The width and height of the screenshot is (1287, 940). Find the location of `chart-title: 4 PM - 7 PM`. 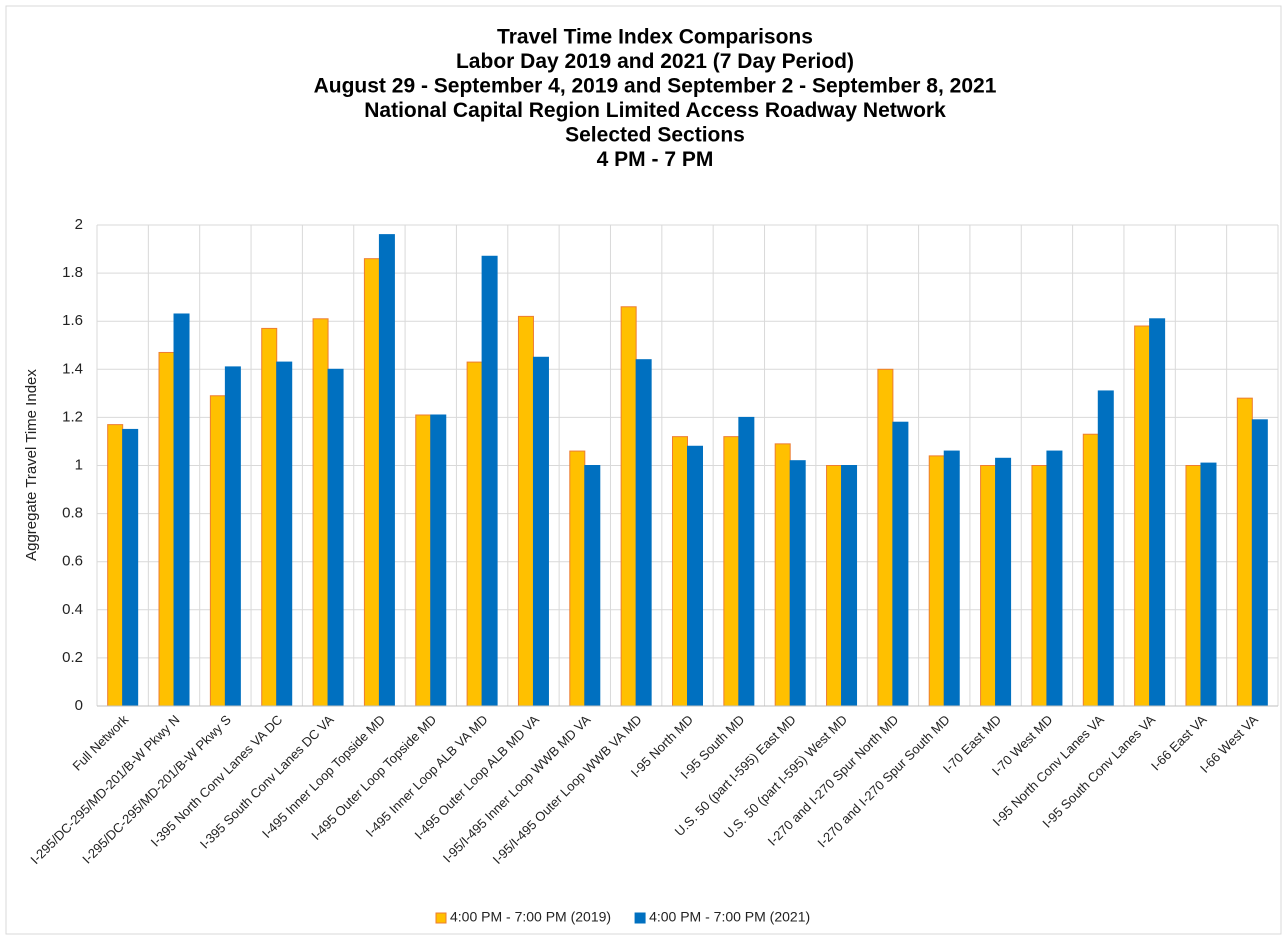

chart-title: 4 PM - 7 PM is located at coordinates (655, 159).